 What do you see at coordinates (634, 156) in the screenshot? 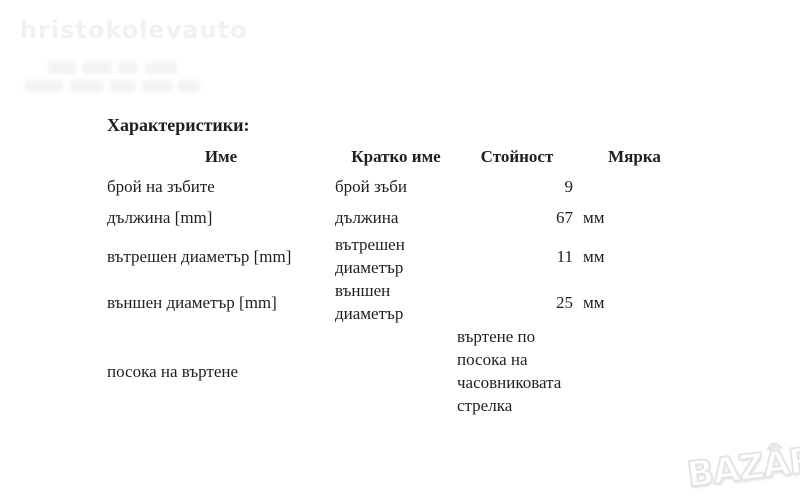
I see `column-header-unit: Мярка` at bounding box center [634, 156].